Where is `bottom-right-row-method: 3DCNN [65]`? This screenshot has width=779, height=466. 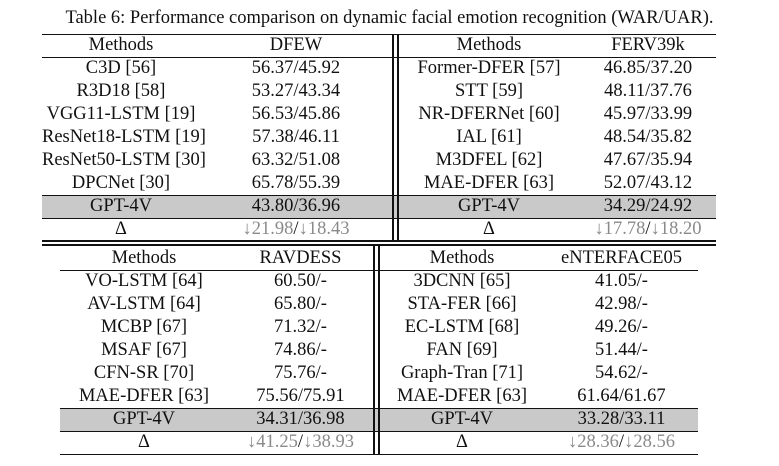 bottom-right-row-method: 3DCNN [65] is located at coordinates (462, 281).